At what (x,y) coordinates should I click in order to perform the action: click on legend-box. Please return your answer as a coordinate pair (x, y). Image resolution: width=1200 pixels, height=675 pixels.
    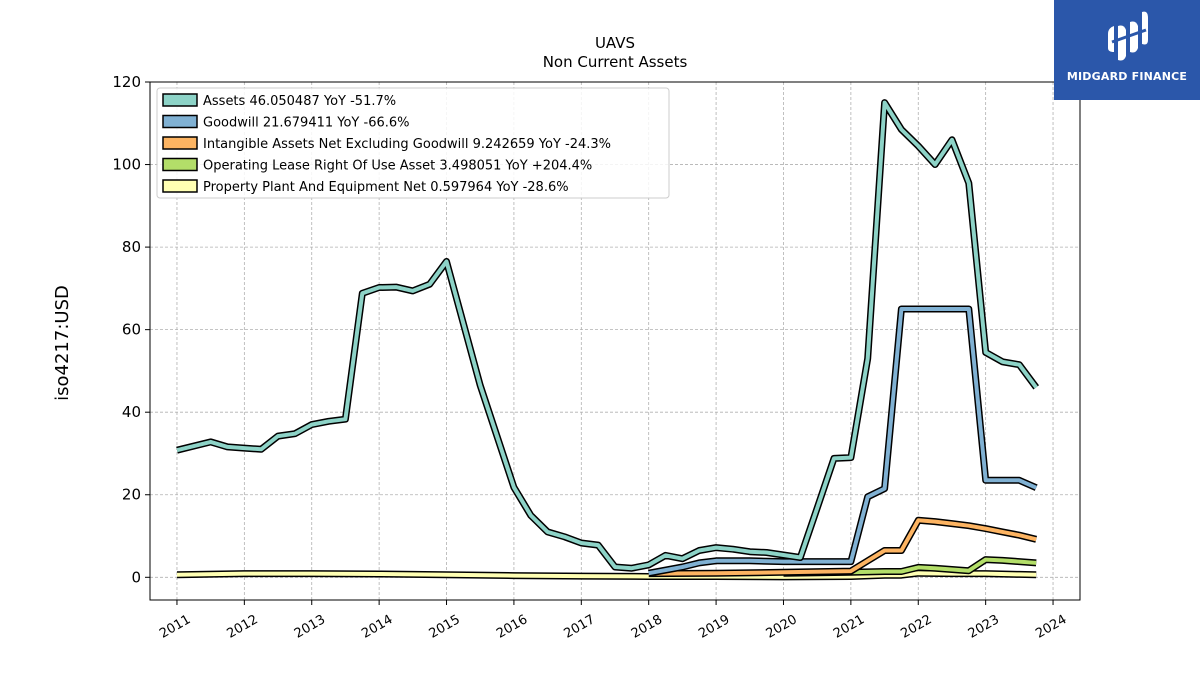
    Looking at the image, I should click on (413, 143).